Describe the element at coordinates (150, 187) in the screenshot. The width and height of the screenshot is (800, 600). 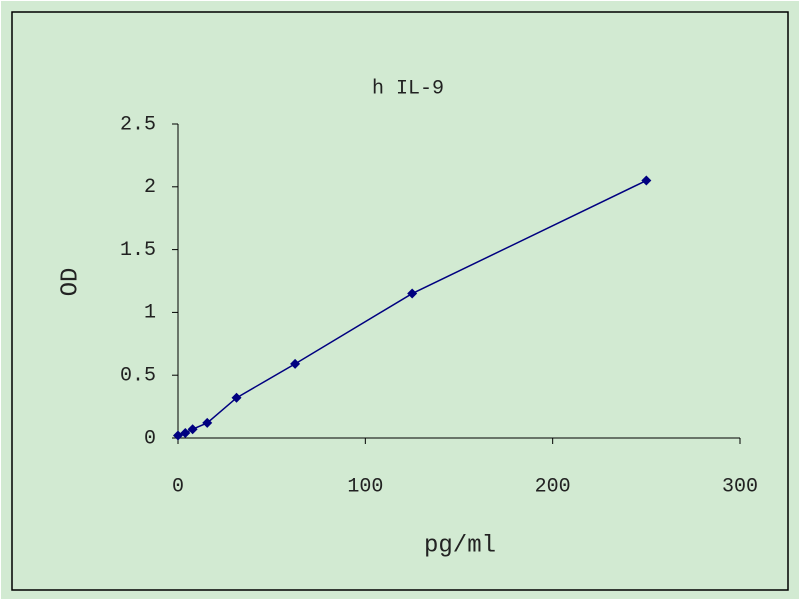
I see `y-tick-label: 2` at that location.